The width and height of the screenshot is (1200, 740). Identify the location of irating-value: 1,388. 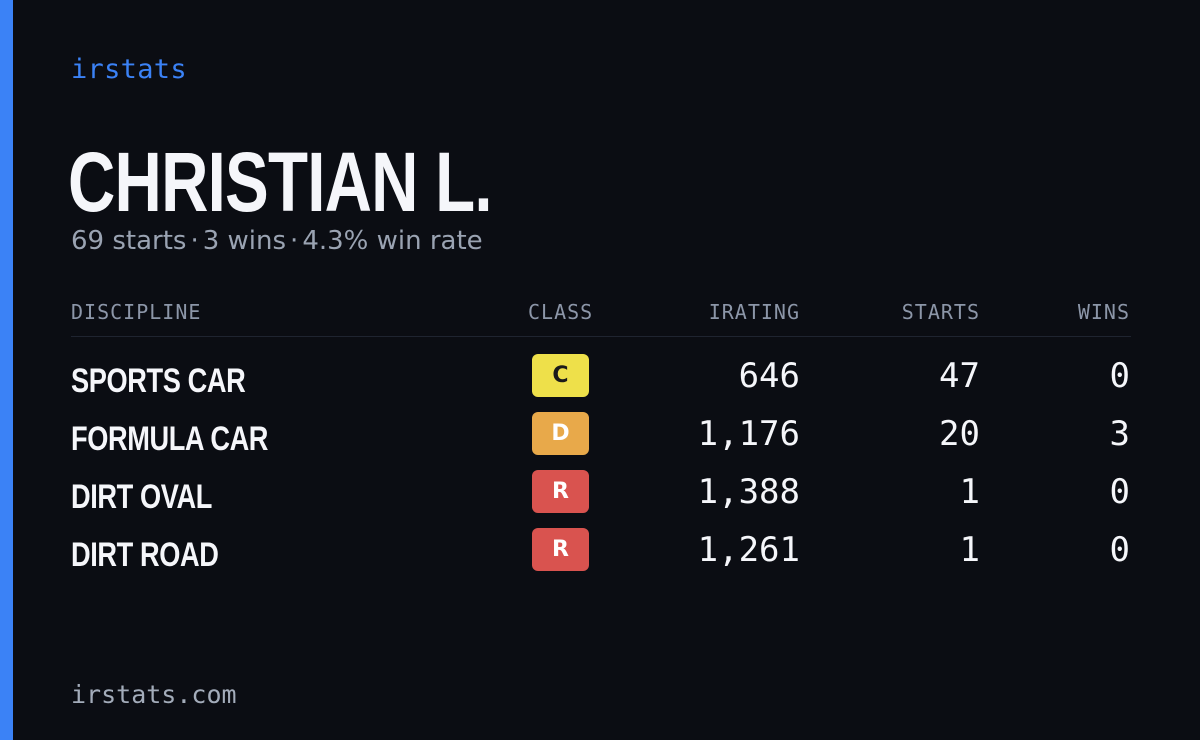
(748, 492).